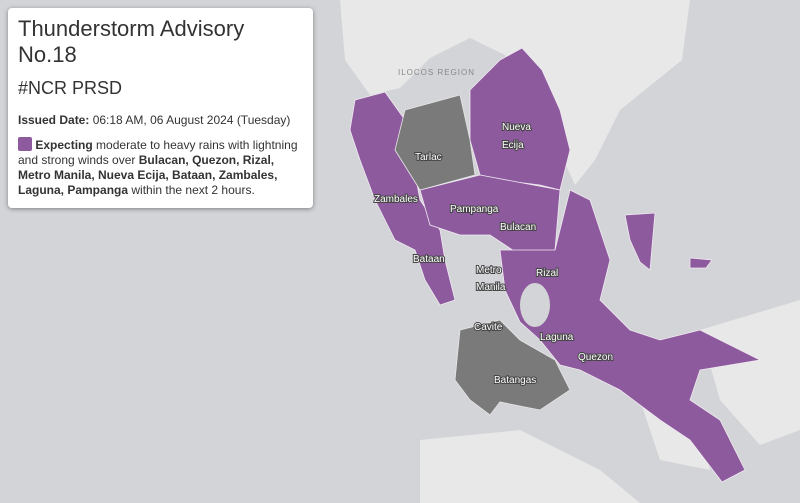 The height and width of the screenshot is (503, 800). Describe the element at coordinates (491, 279) in the screenshot. I see `province-label: Metro Manila` at that location.